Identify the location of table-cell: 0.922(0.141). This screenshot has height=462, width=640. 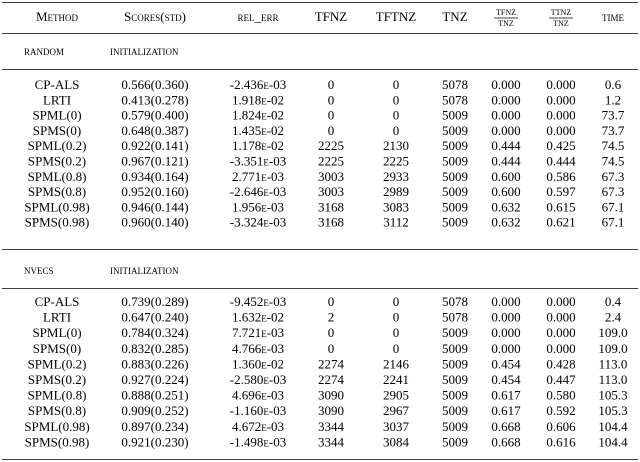
(154, 145).